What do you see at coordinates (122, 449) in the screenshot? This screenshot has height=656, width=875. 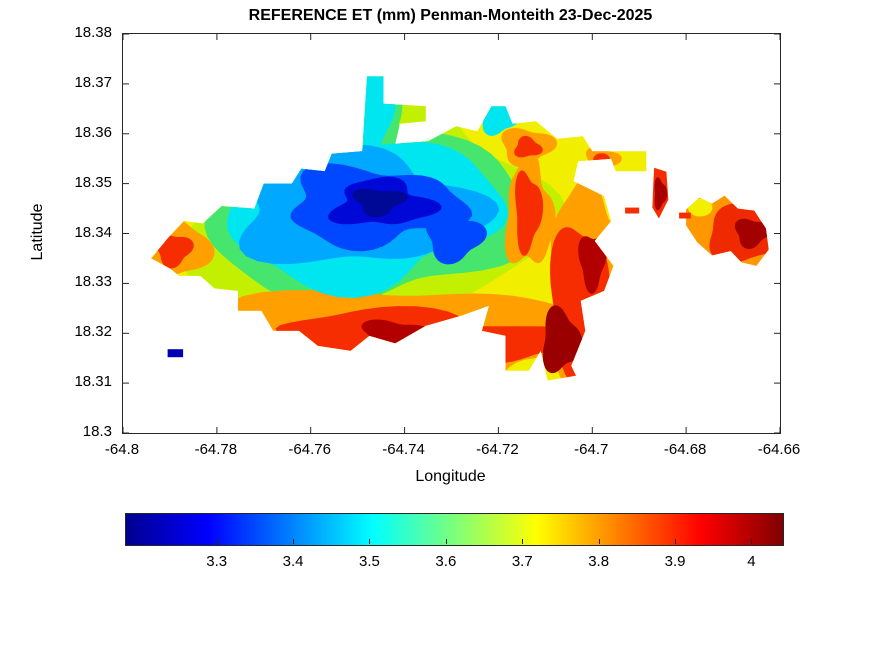 I see `x-tick-label: -64.8` at bounding box center [122, 449].